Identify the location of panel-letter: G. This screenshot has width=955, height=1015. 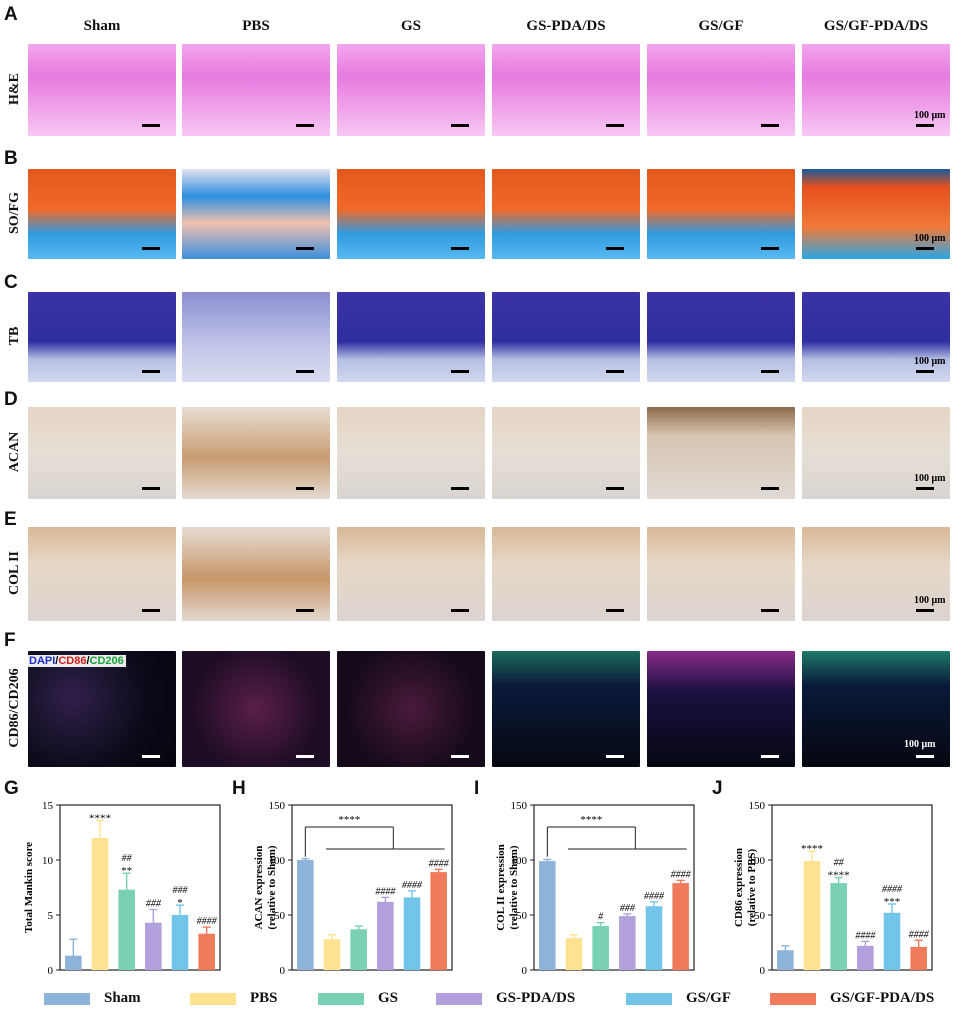
(11, 788).